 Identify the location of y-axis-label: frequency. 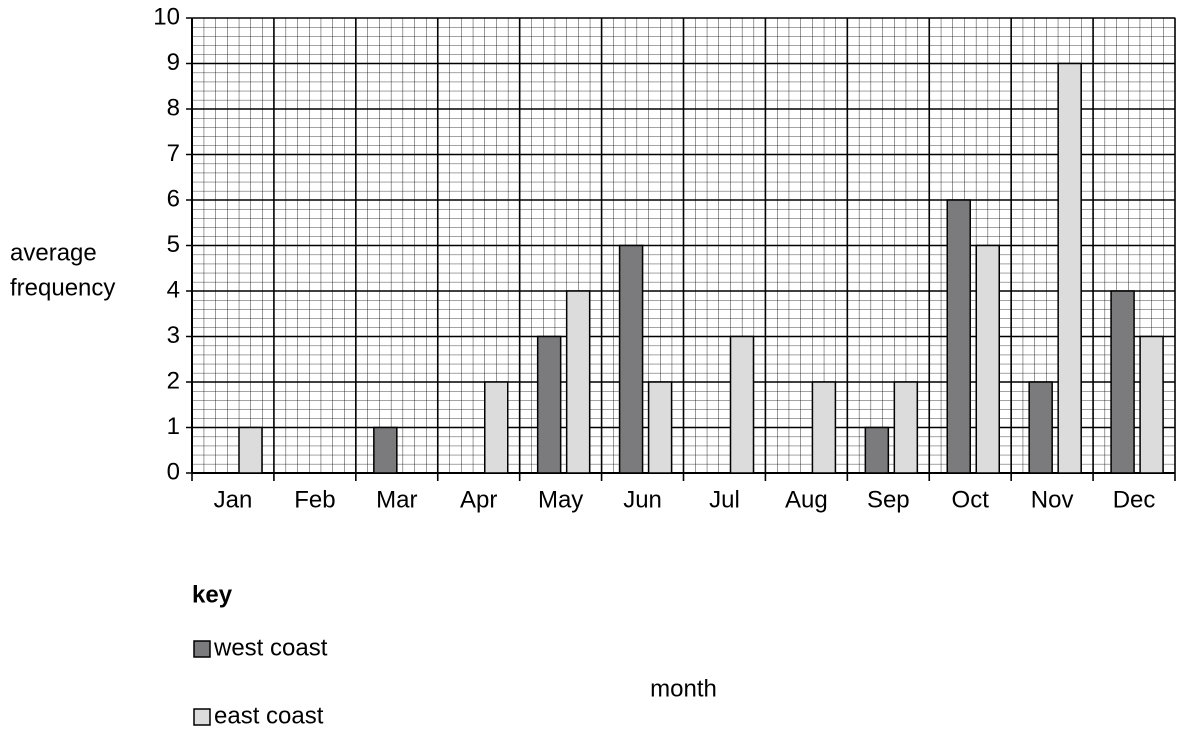
(62, 287).